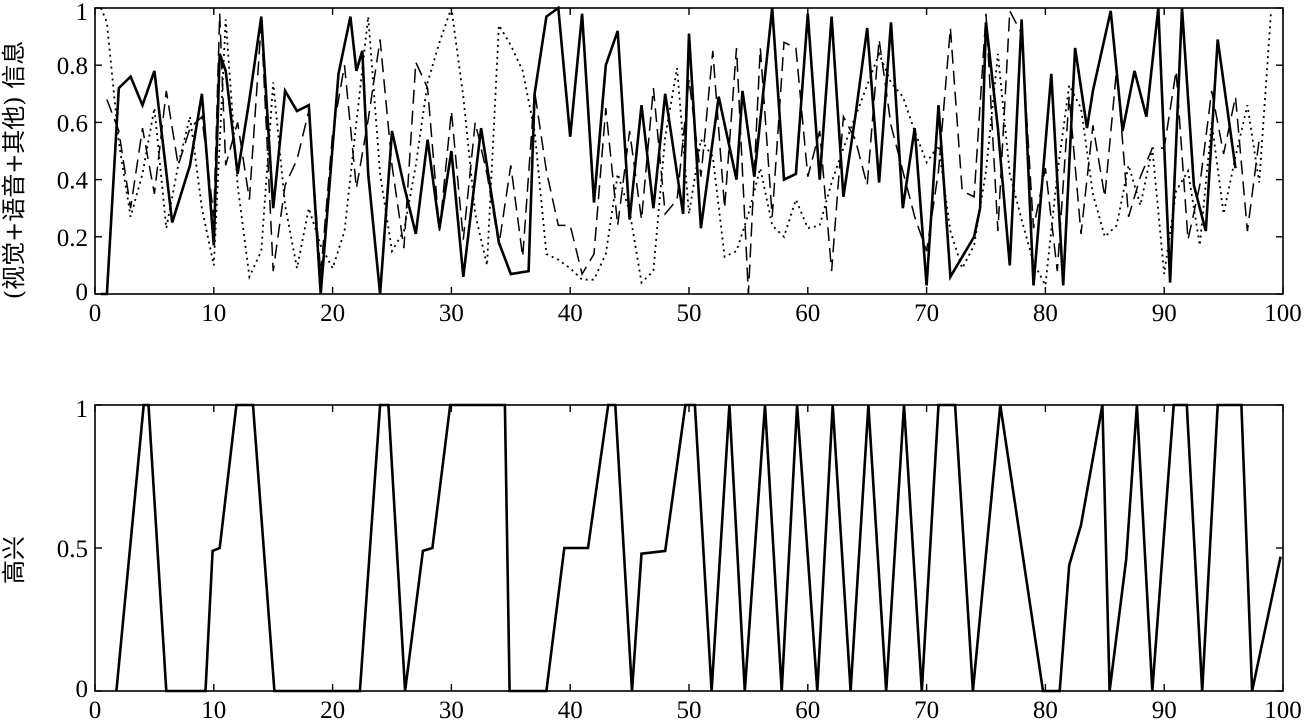  I want to click on y-axis-label: 高兴, so click(14, 560).